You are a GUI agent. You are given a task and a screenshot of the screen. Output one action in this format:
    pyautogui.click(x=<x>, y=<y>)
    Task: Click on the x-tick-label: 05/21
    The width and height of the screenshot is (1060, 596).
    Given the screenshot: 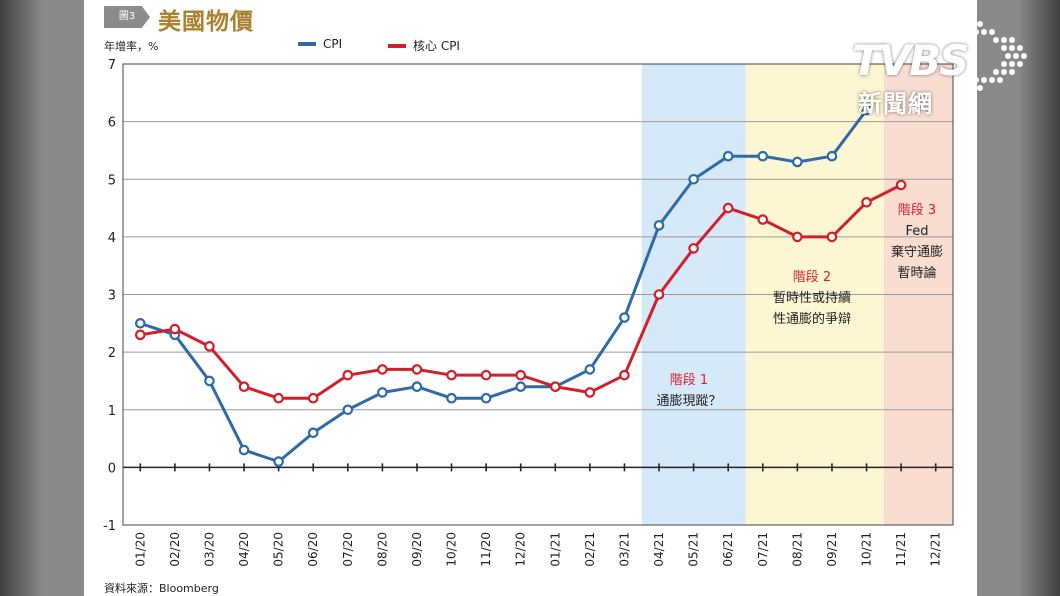 What is the action you would take?
    pyautogui.click(x=694, y=549)
    